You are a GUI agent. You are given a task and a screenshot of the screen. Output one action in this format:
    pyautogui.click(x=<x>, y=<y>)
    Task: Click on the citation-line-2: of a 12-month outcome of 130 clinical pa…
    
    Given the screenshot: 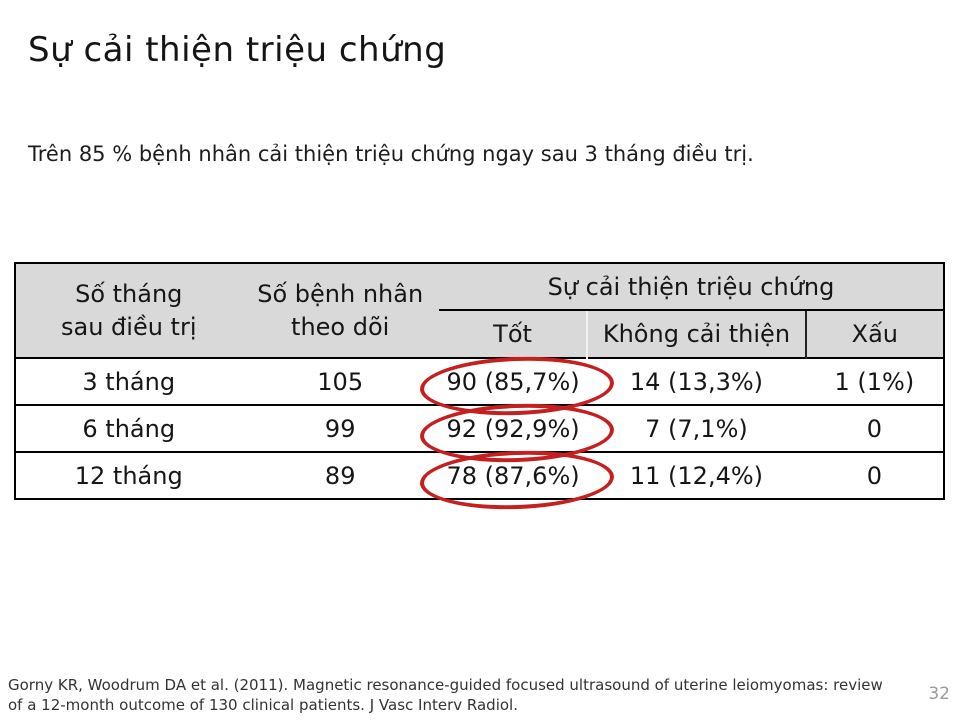 What is the action you would take?
    pyautogui.click(x=263, y=704)
    